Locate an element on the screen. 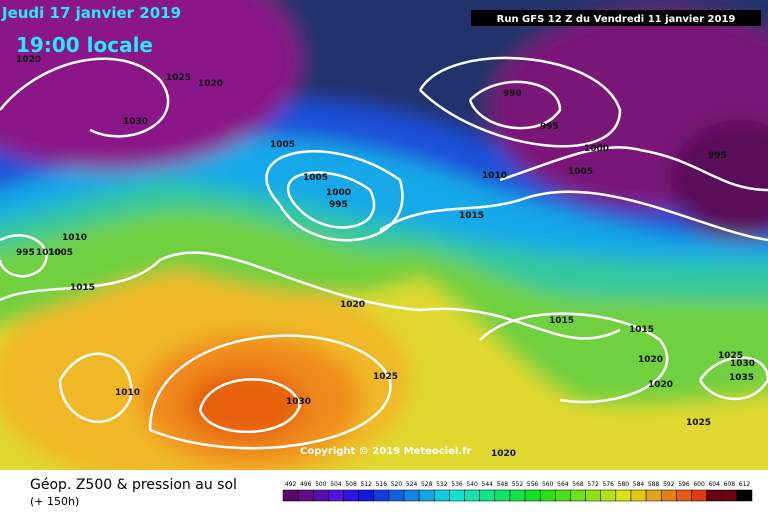 Image resolution: width=768 pixels, height=512 pixels. scale-label: 564 is located at coordinates (563, 484).